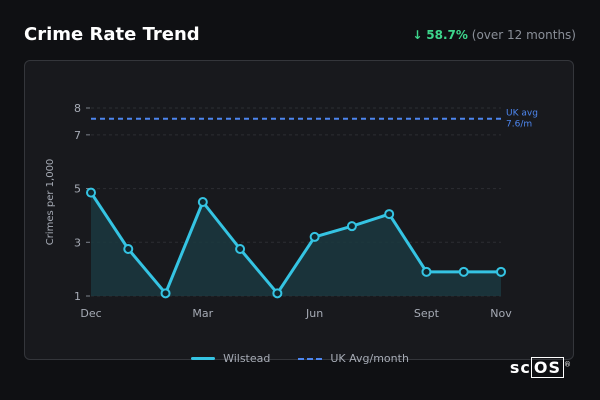 The height and width of the screenshot is (400, 600). I want to click on y-tick-label: 3, so click(77, 242).